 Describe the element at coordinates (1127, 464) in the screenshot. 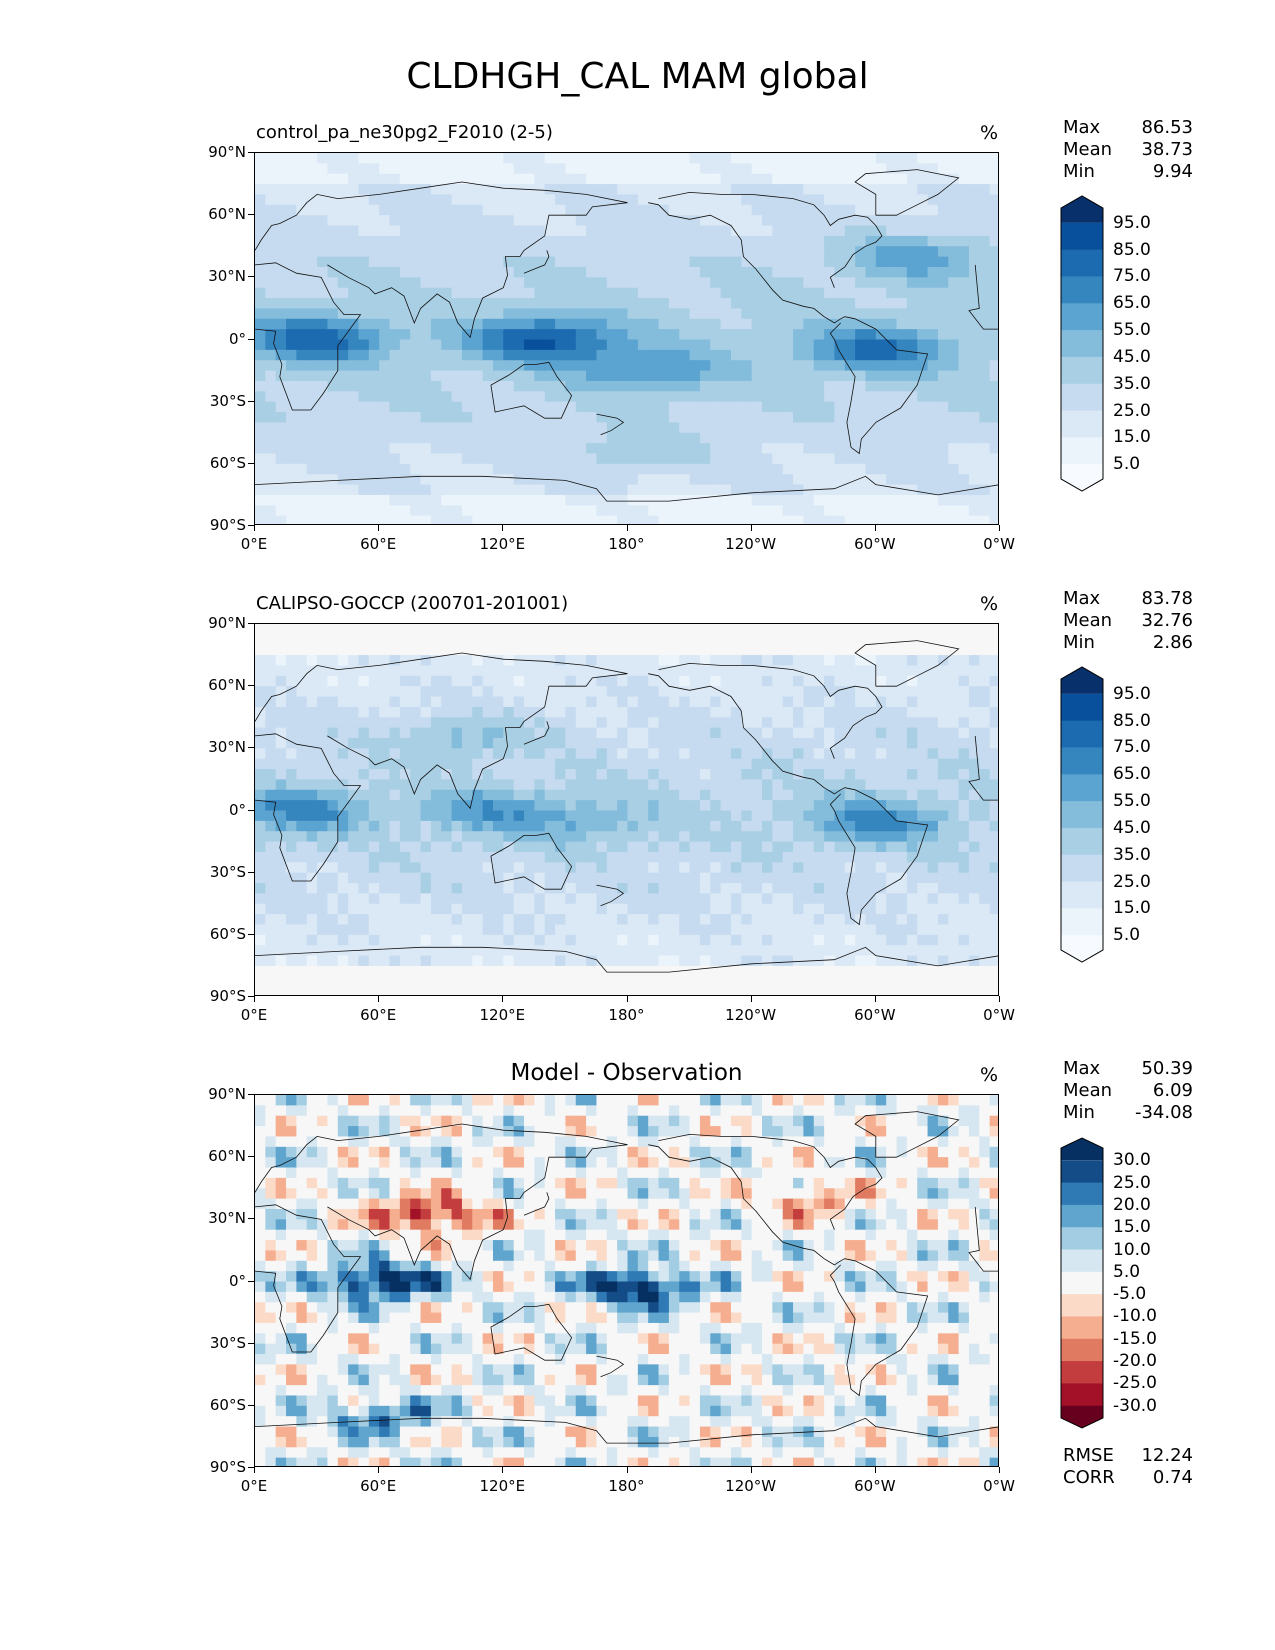

I see `colorbar-level-label: 5.0` at that location.